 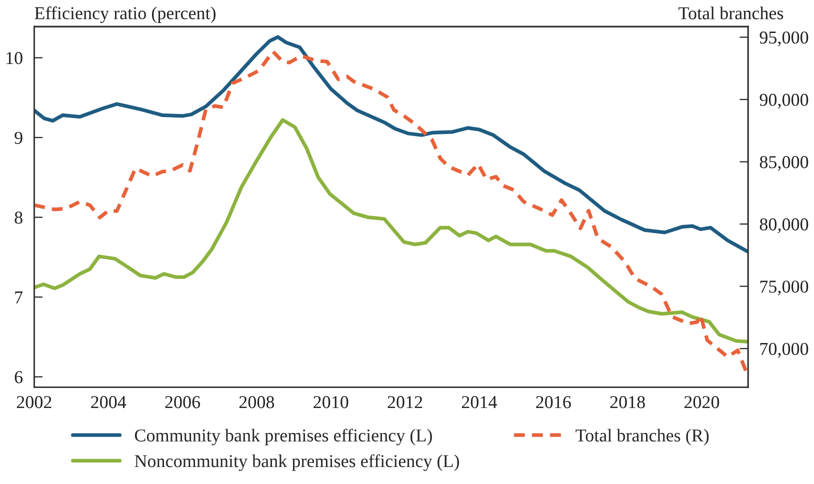 I want to click on x-tick-label: 2014, so click(x=479, y=402).